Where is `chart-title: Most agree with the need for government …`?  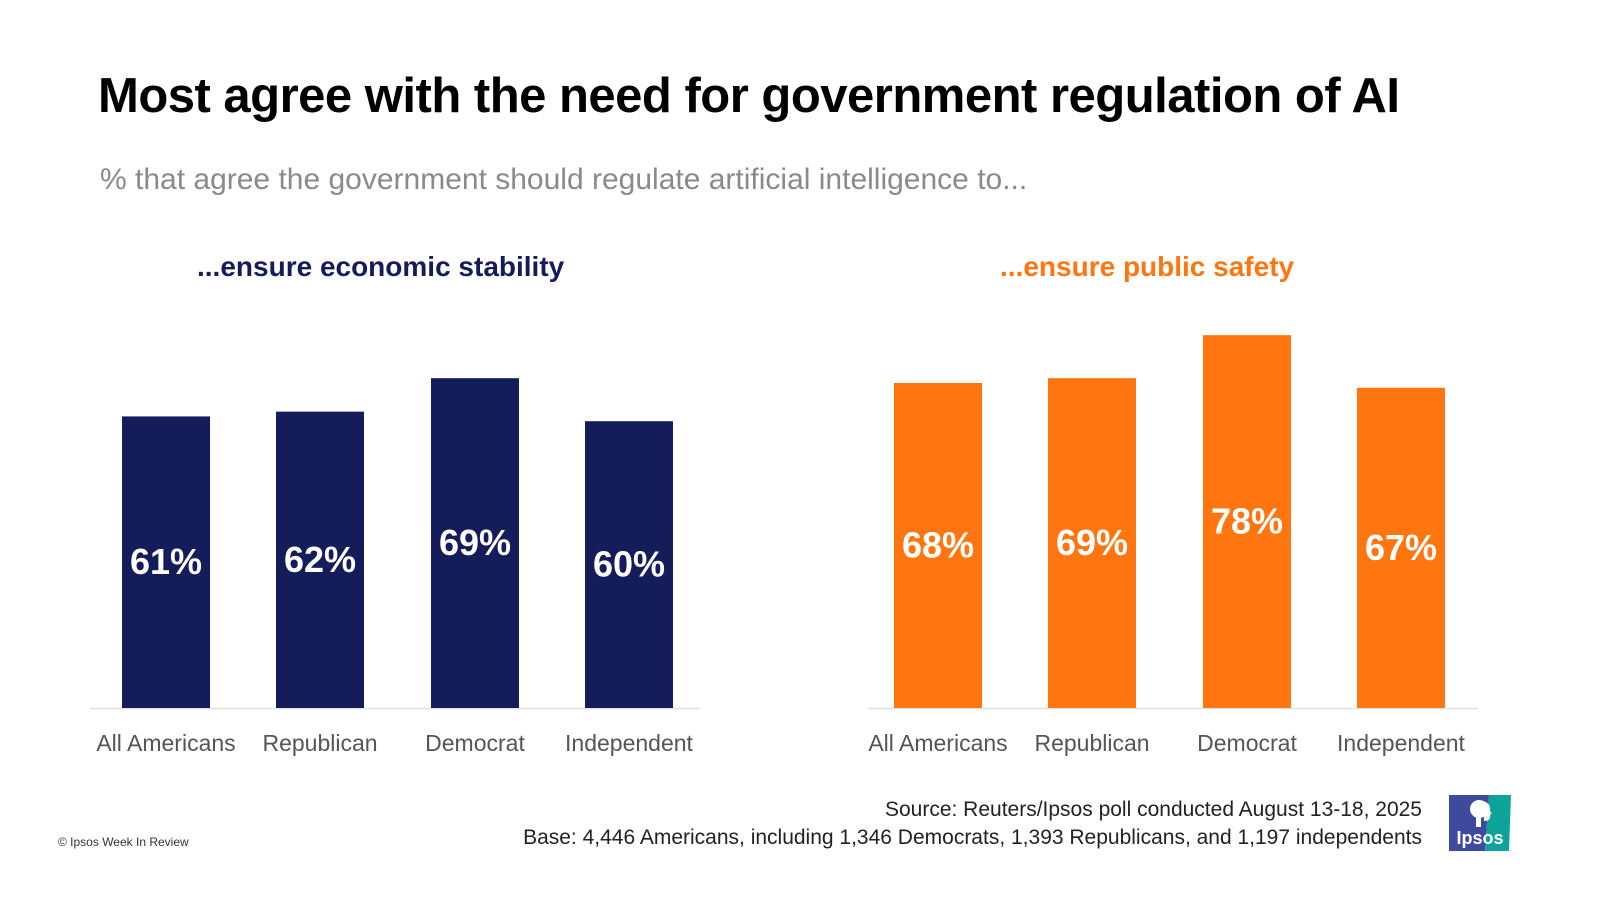
chart-title: Most agree with the need for government … is located at coordinates (749, 96).